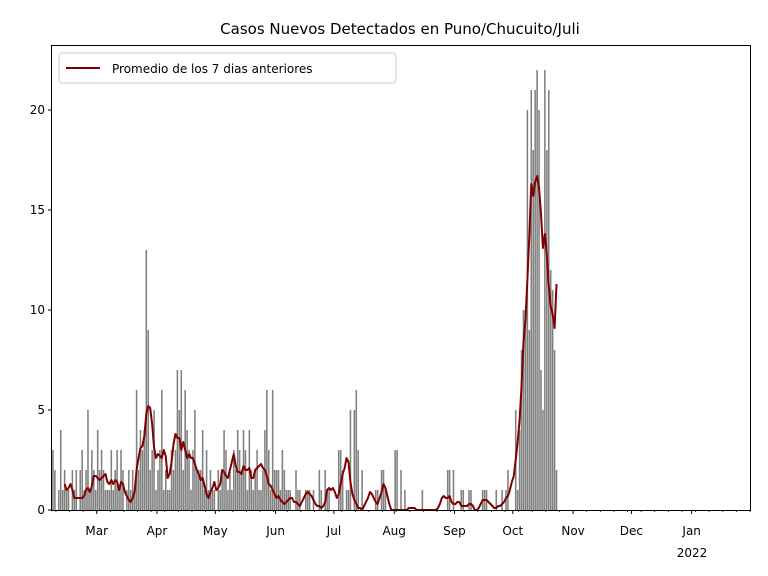 The image size is (768, 576). Describe the element at coordinates (37, 310) in the screenshot. I see `y-tick-label: 10` at that location.